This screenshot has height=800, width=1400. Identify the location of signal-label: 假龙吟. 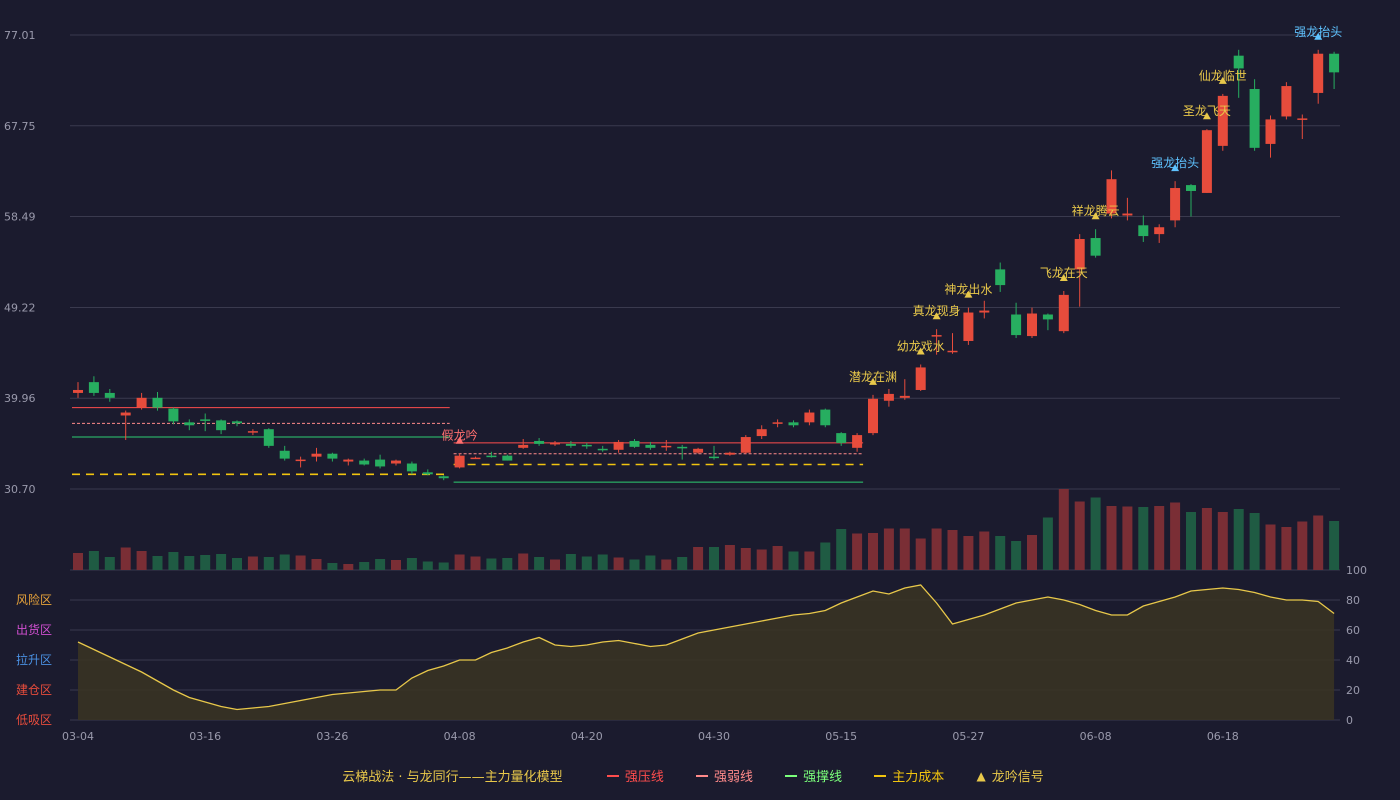
(460, 435).